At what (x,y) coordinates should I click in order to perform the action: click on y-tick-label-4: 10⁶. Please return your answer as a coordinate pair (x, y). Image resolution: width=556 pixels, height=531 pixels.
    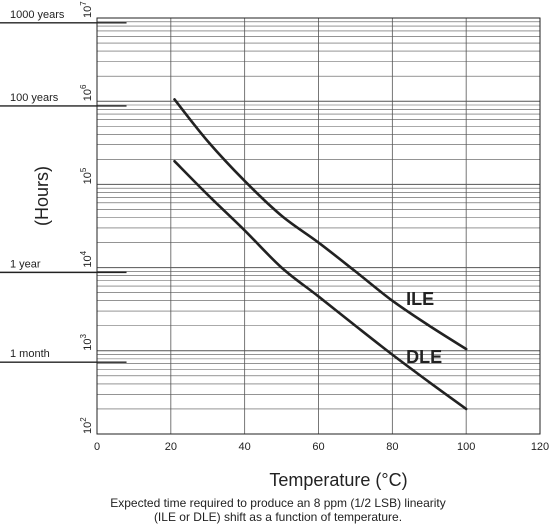
    Looking at the image, I should click on (86, 92).